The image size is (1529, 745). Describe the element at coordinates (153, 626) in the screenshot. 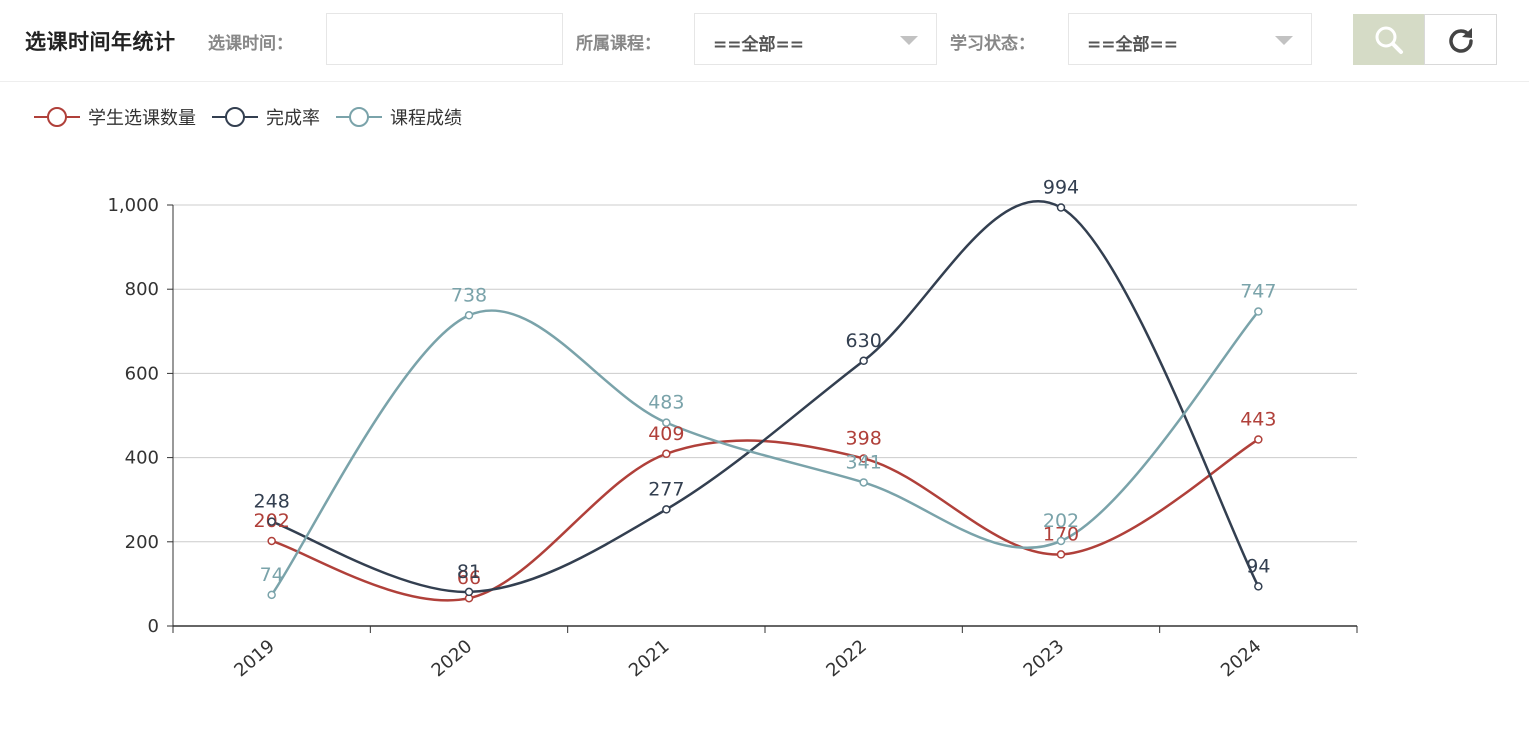

I see `y-tick-label: 0` at that location.